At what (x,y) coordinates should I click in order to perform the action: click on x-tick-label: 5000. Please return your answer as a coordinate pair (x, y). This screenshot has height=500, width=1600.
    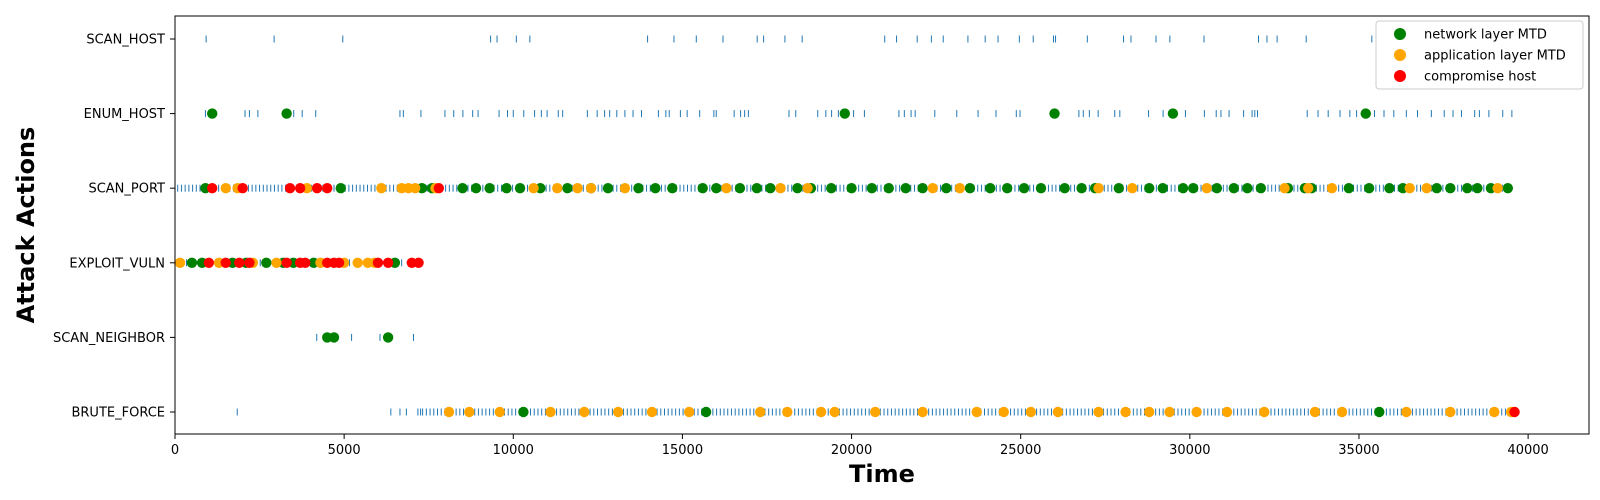
    Looking at the image, I should click on (344, 450).